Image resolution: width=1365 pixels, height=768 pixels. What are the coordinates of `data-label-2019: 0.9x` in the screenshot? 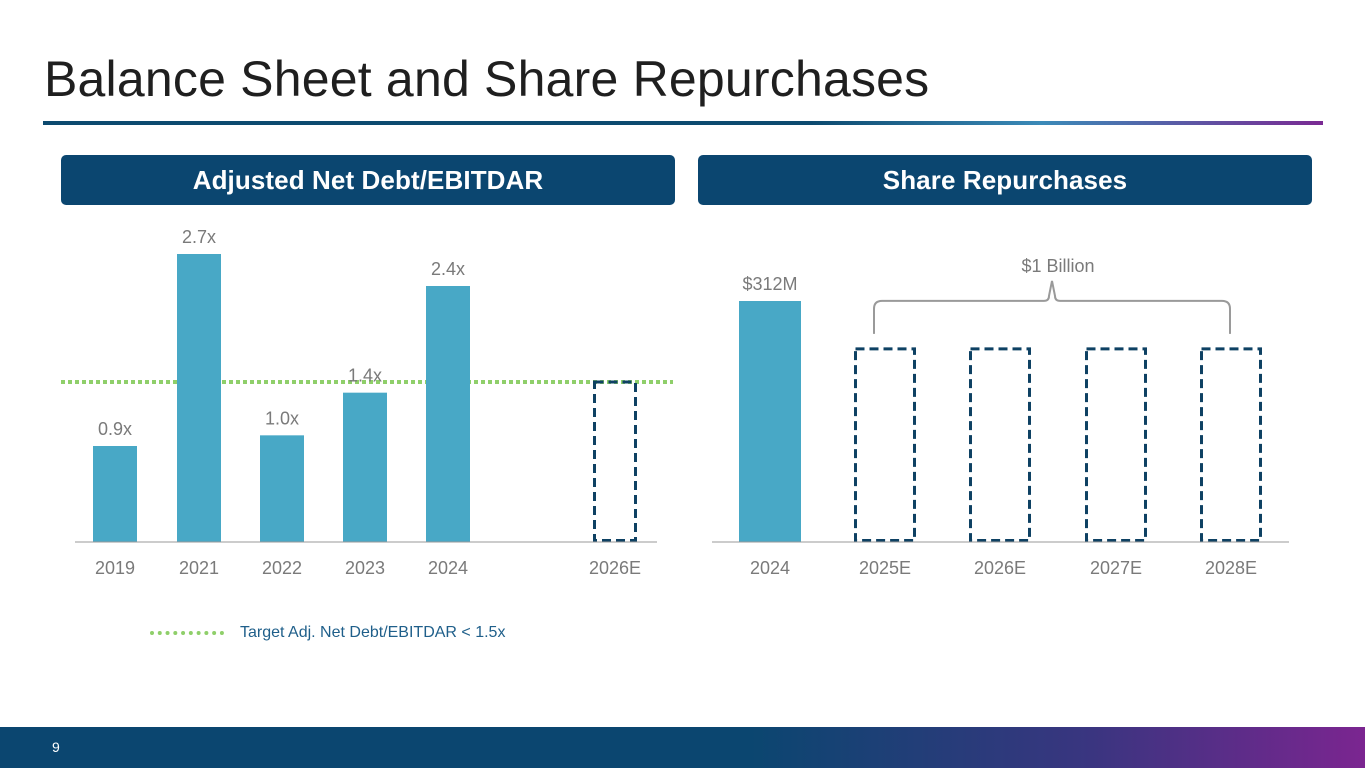 It's located at (115, 429).